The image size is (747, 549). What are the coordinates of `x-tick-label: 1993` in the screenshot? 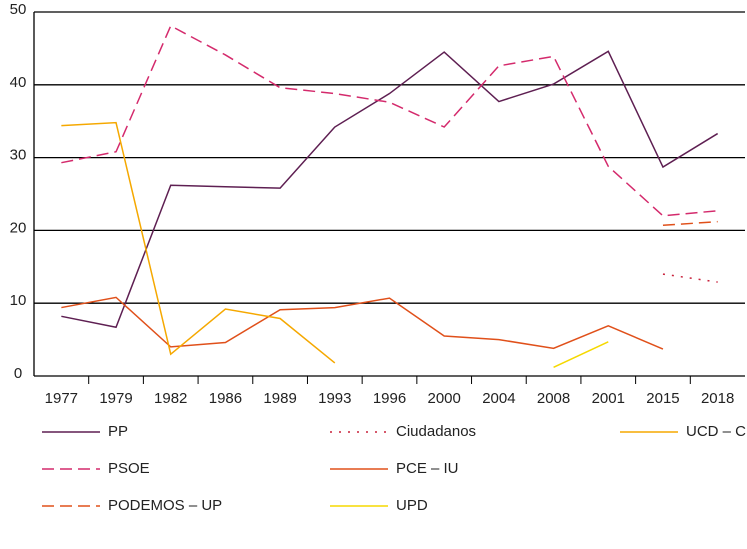 It's located at (334, 398).